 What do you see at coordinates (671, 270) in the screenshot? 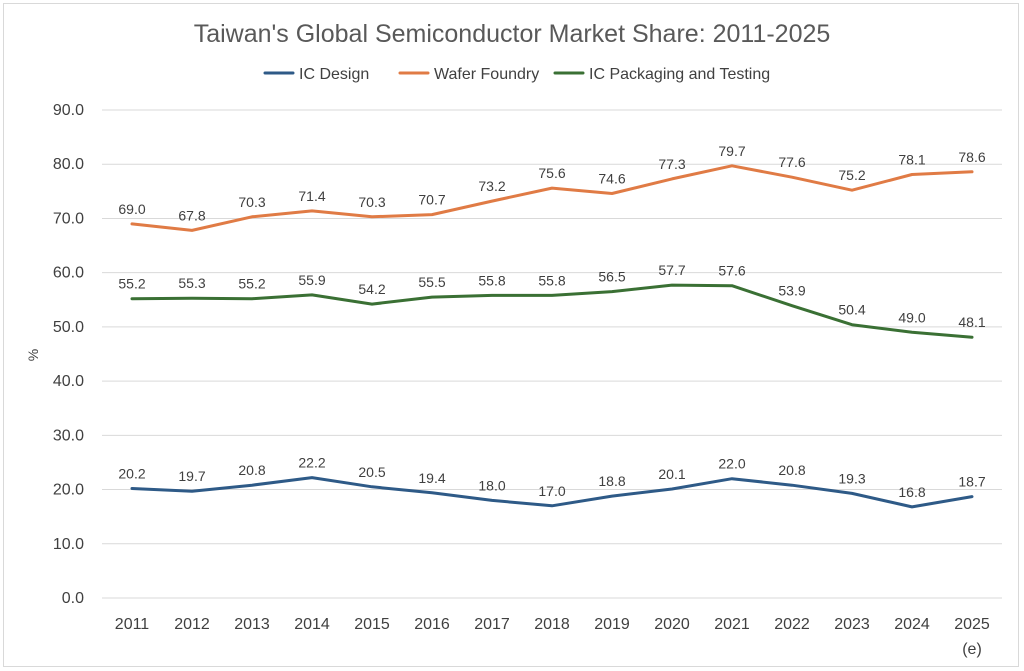
I see `data-label: 57.7` at bounding box center [671, 270].